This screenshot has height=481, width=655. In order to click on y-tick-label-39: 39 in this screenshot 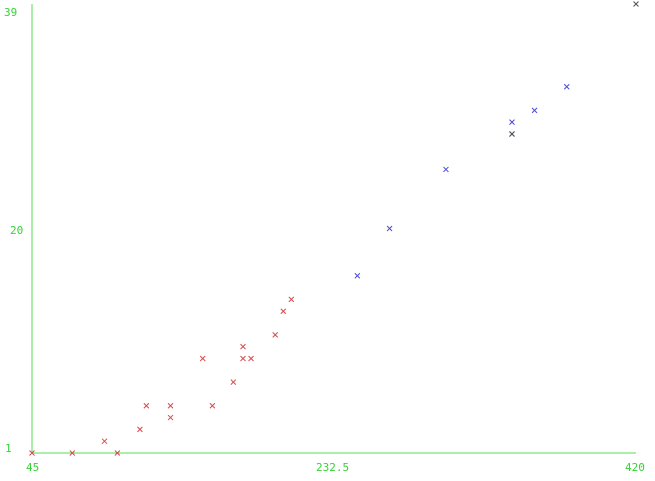, I will do `click(10, 12)`.